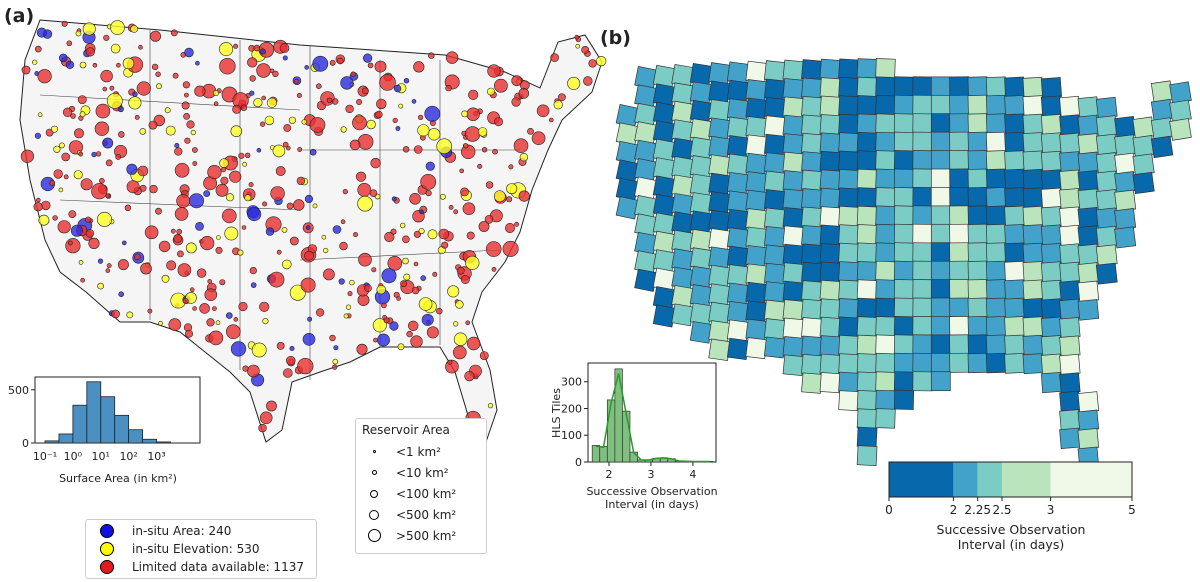 The image size is (1200, 582). Describe the element at coordinates (182, 531) in the screenshot. I see `legend-label: in-situ Area: 240` at that location.